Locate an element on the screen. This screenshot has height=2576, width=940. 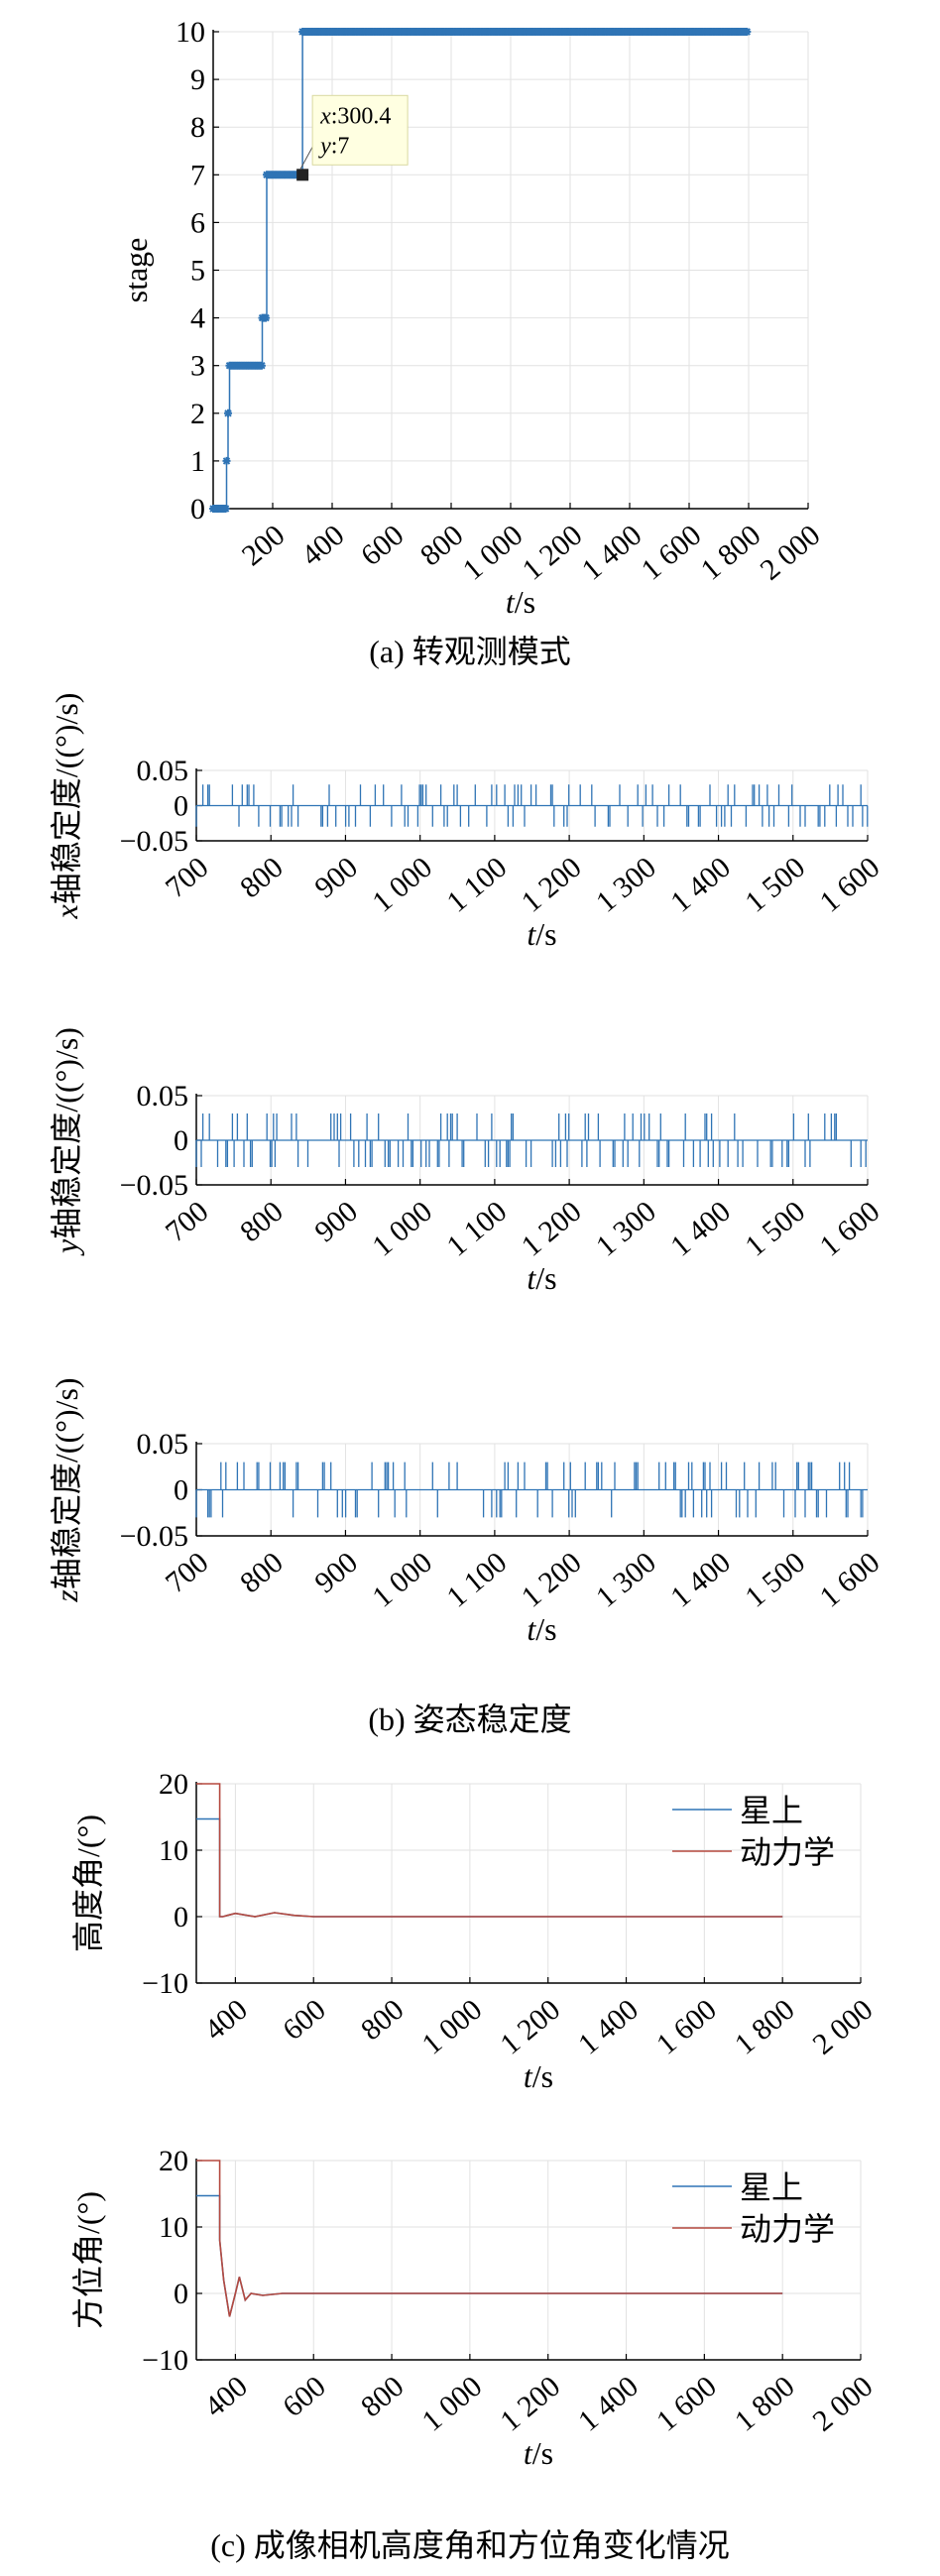
y-tick-label: 0.05 is located at coordinates (163, 771).